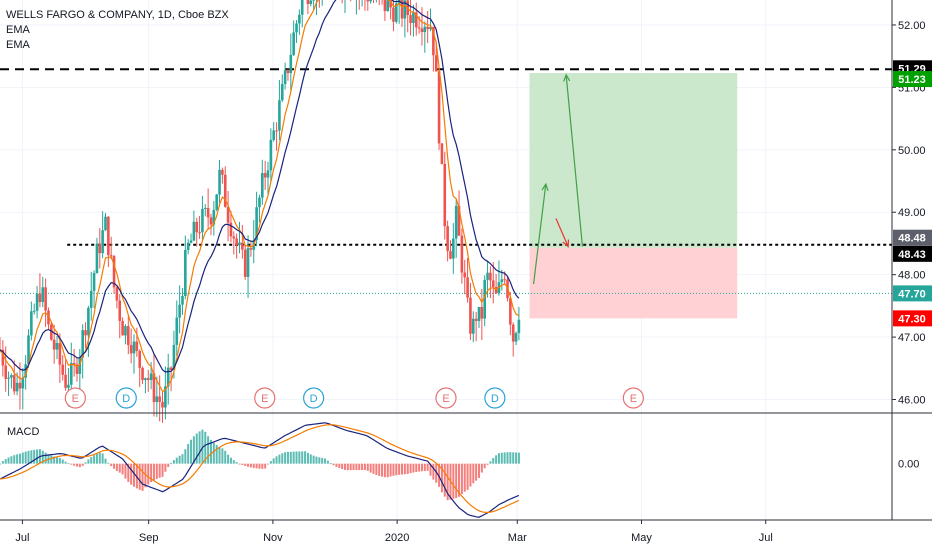  Describe the element at coordinates (912, 80) in the screenshot. I see `badge-label: 51.23` at that location.